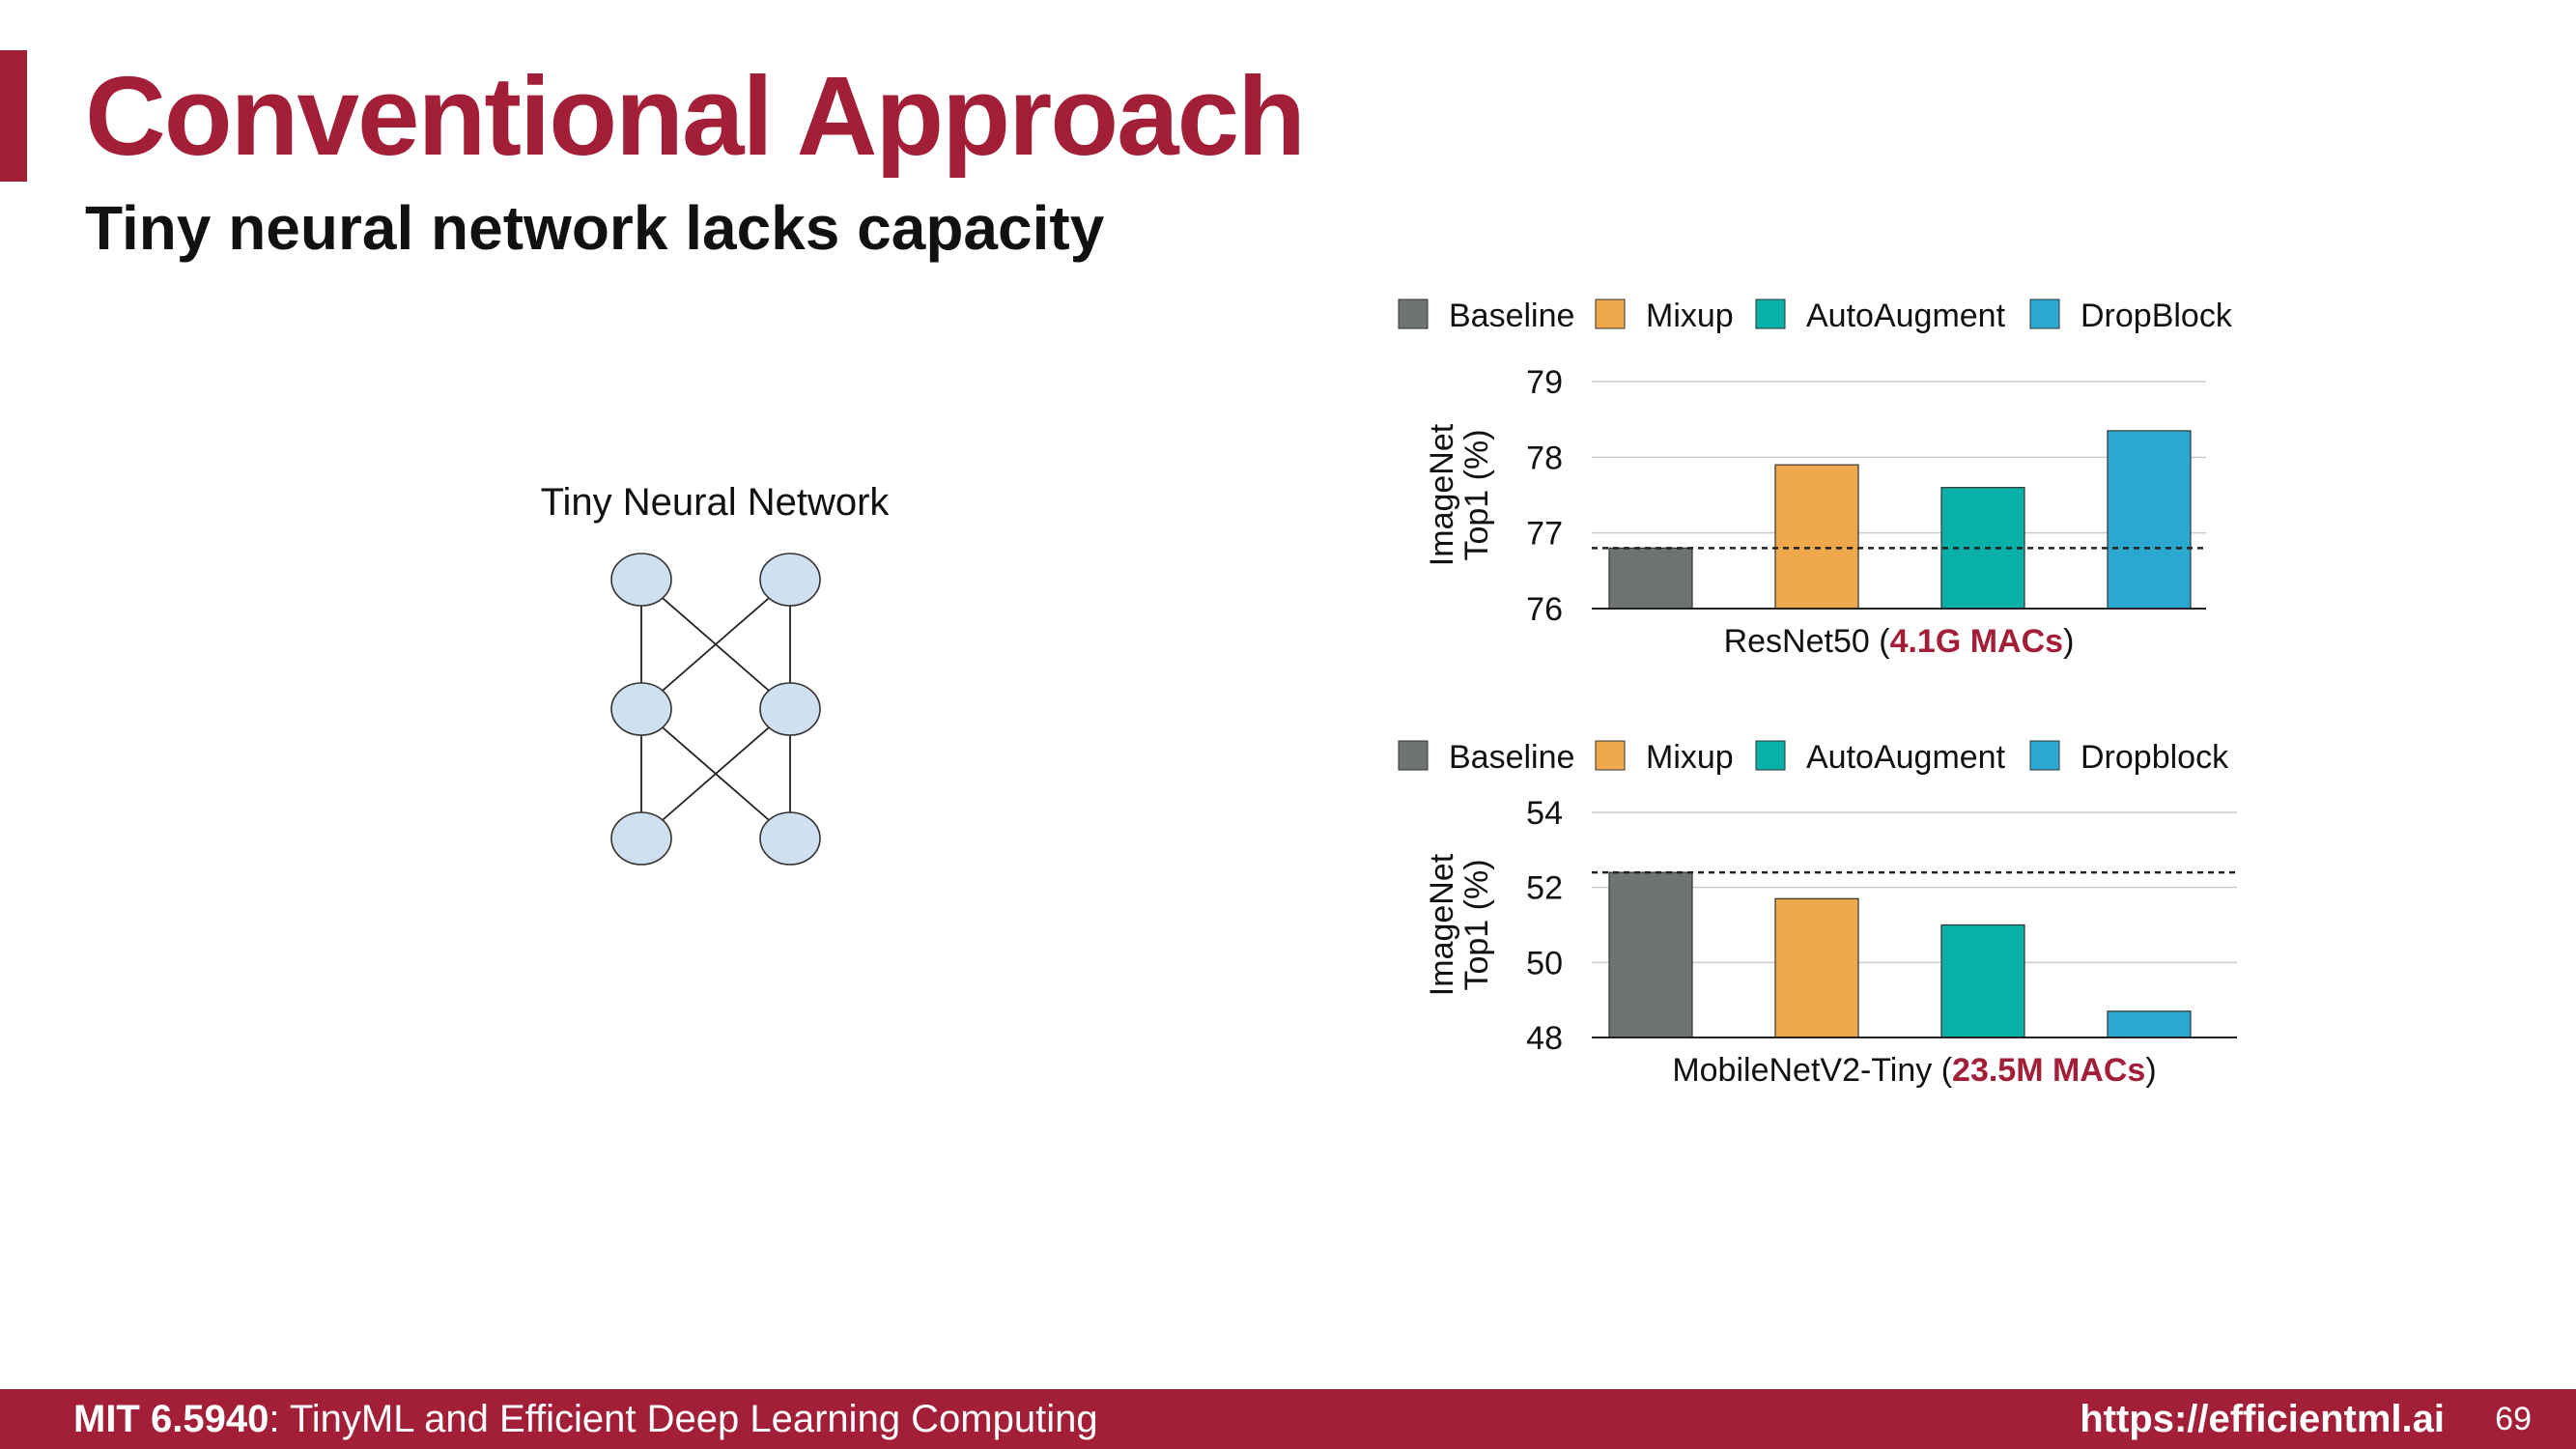 The image size is (2576, 1449). What do you see at coordinates (2048, 1070) in the screenshot?
I see `x-axis-label-highlight: 23.5M MACs` at bounding box center [2048, 1070].